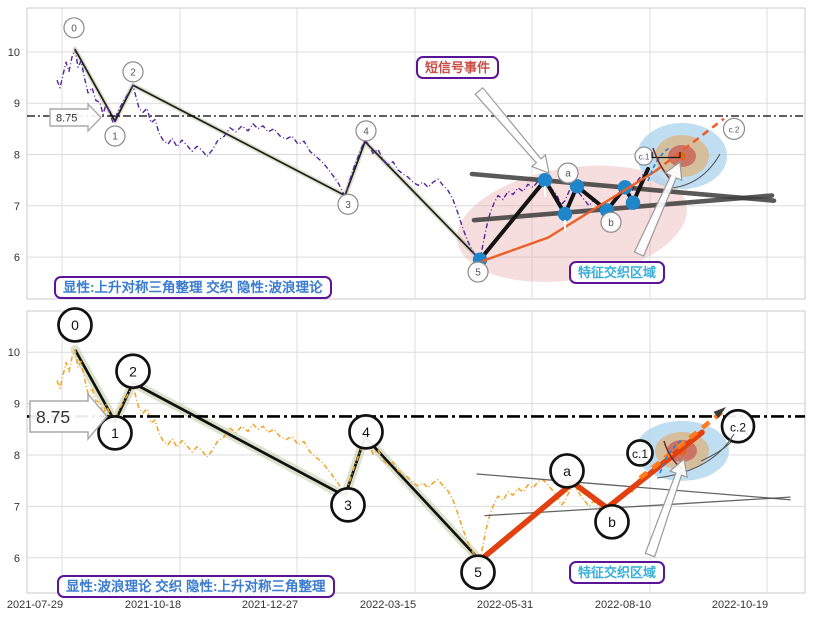 This screenshot has width=813, height=617. I want to click on interweave-arc-blue, so click(658, 164).